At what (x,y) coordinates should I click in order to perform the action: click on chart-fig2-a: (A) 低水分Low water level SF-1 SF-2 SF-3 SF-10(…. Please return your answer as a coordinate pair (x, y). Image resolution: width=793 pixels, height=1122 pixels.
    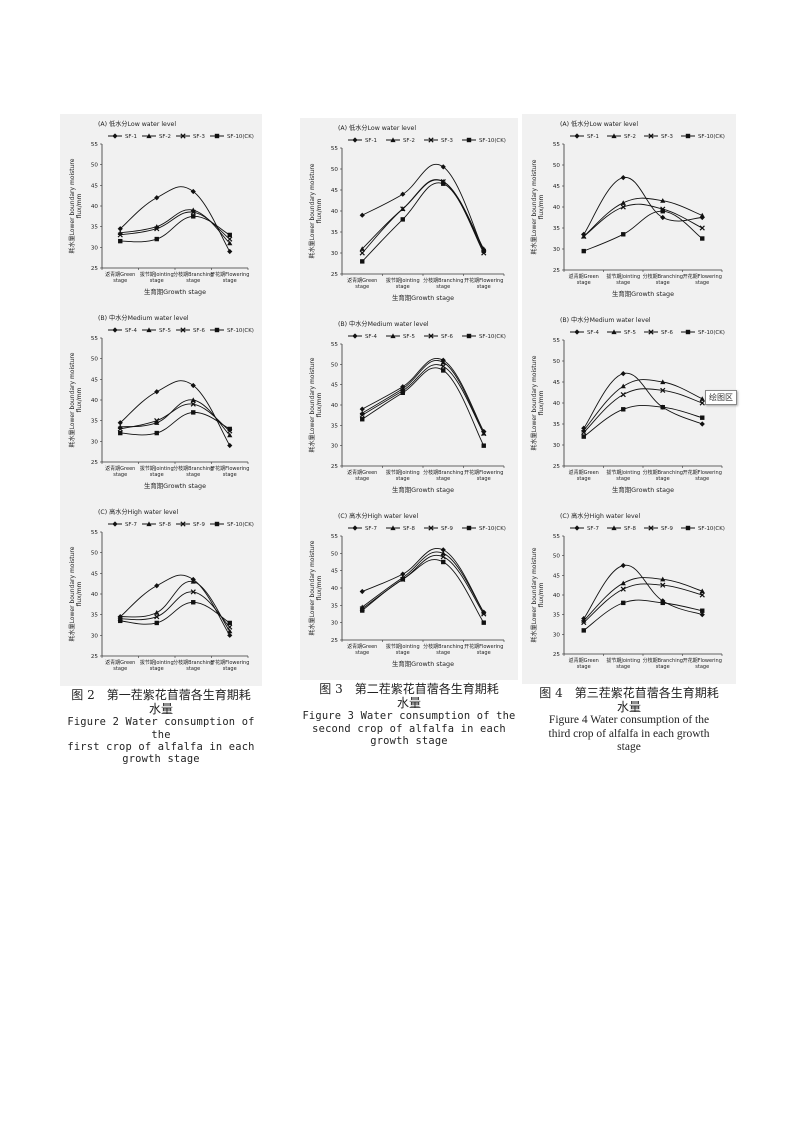
    Looking at the image, I should click on (161, 208).